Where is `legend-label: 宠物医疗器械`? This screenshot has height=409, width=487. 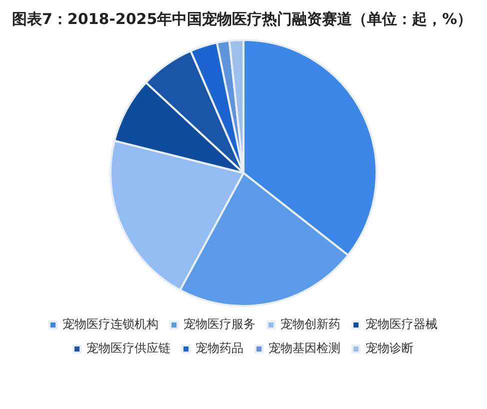 legend-label: 宠物医疗器械 is located at coordinates (402, 324).